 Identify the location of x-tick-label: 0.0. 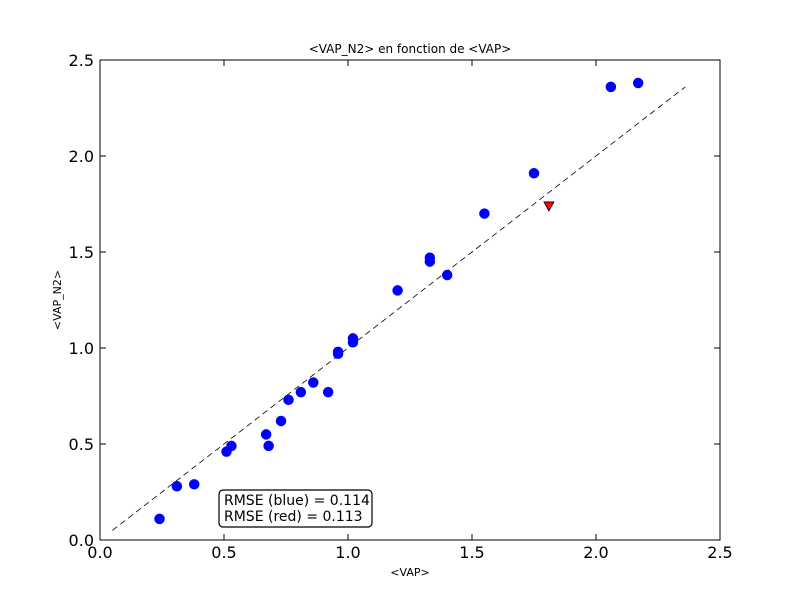
(99, 552).